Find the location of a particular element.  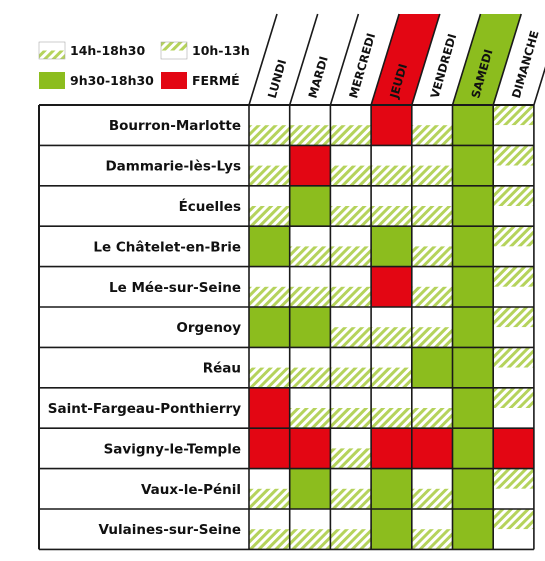

town-name: Savigny-le-Temple is located at coordinates (172, 449).